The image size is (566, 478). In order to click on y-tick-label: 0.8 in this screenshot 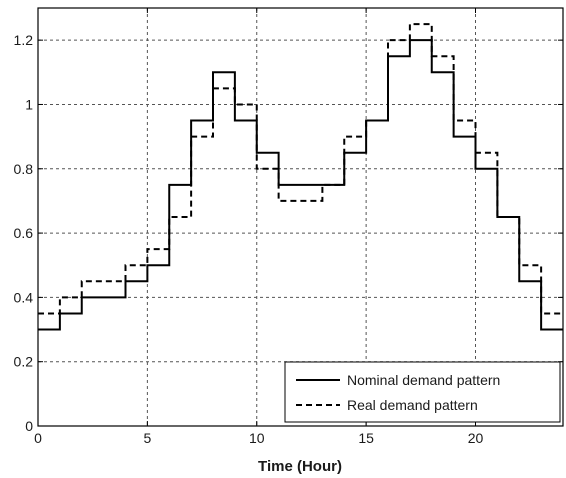, I will do `click(24, 169)`.